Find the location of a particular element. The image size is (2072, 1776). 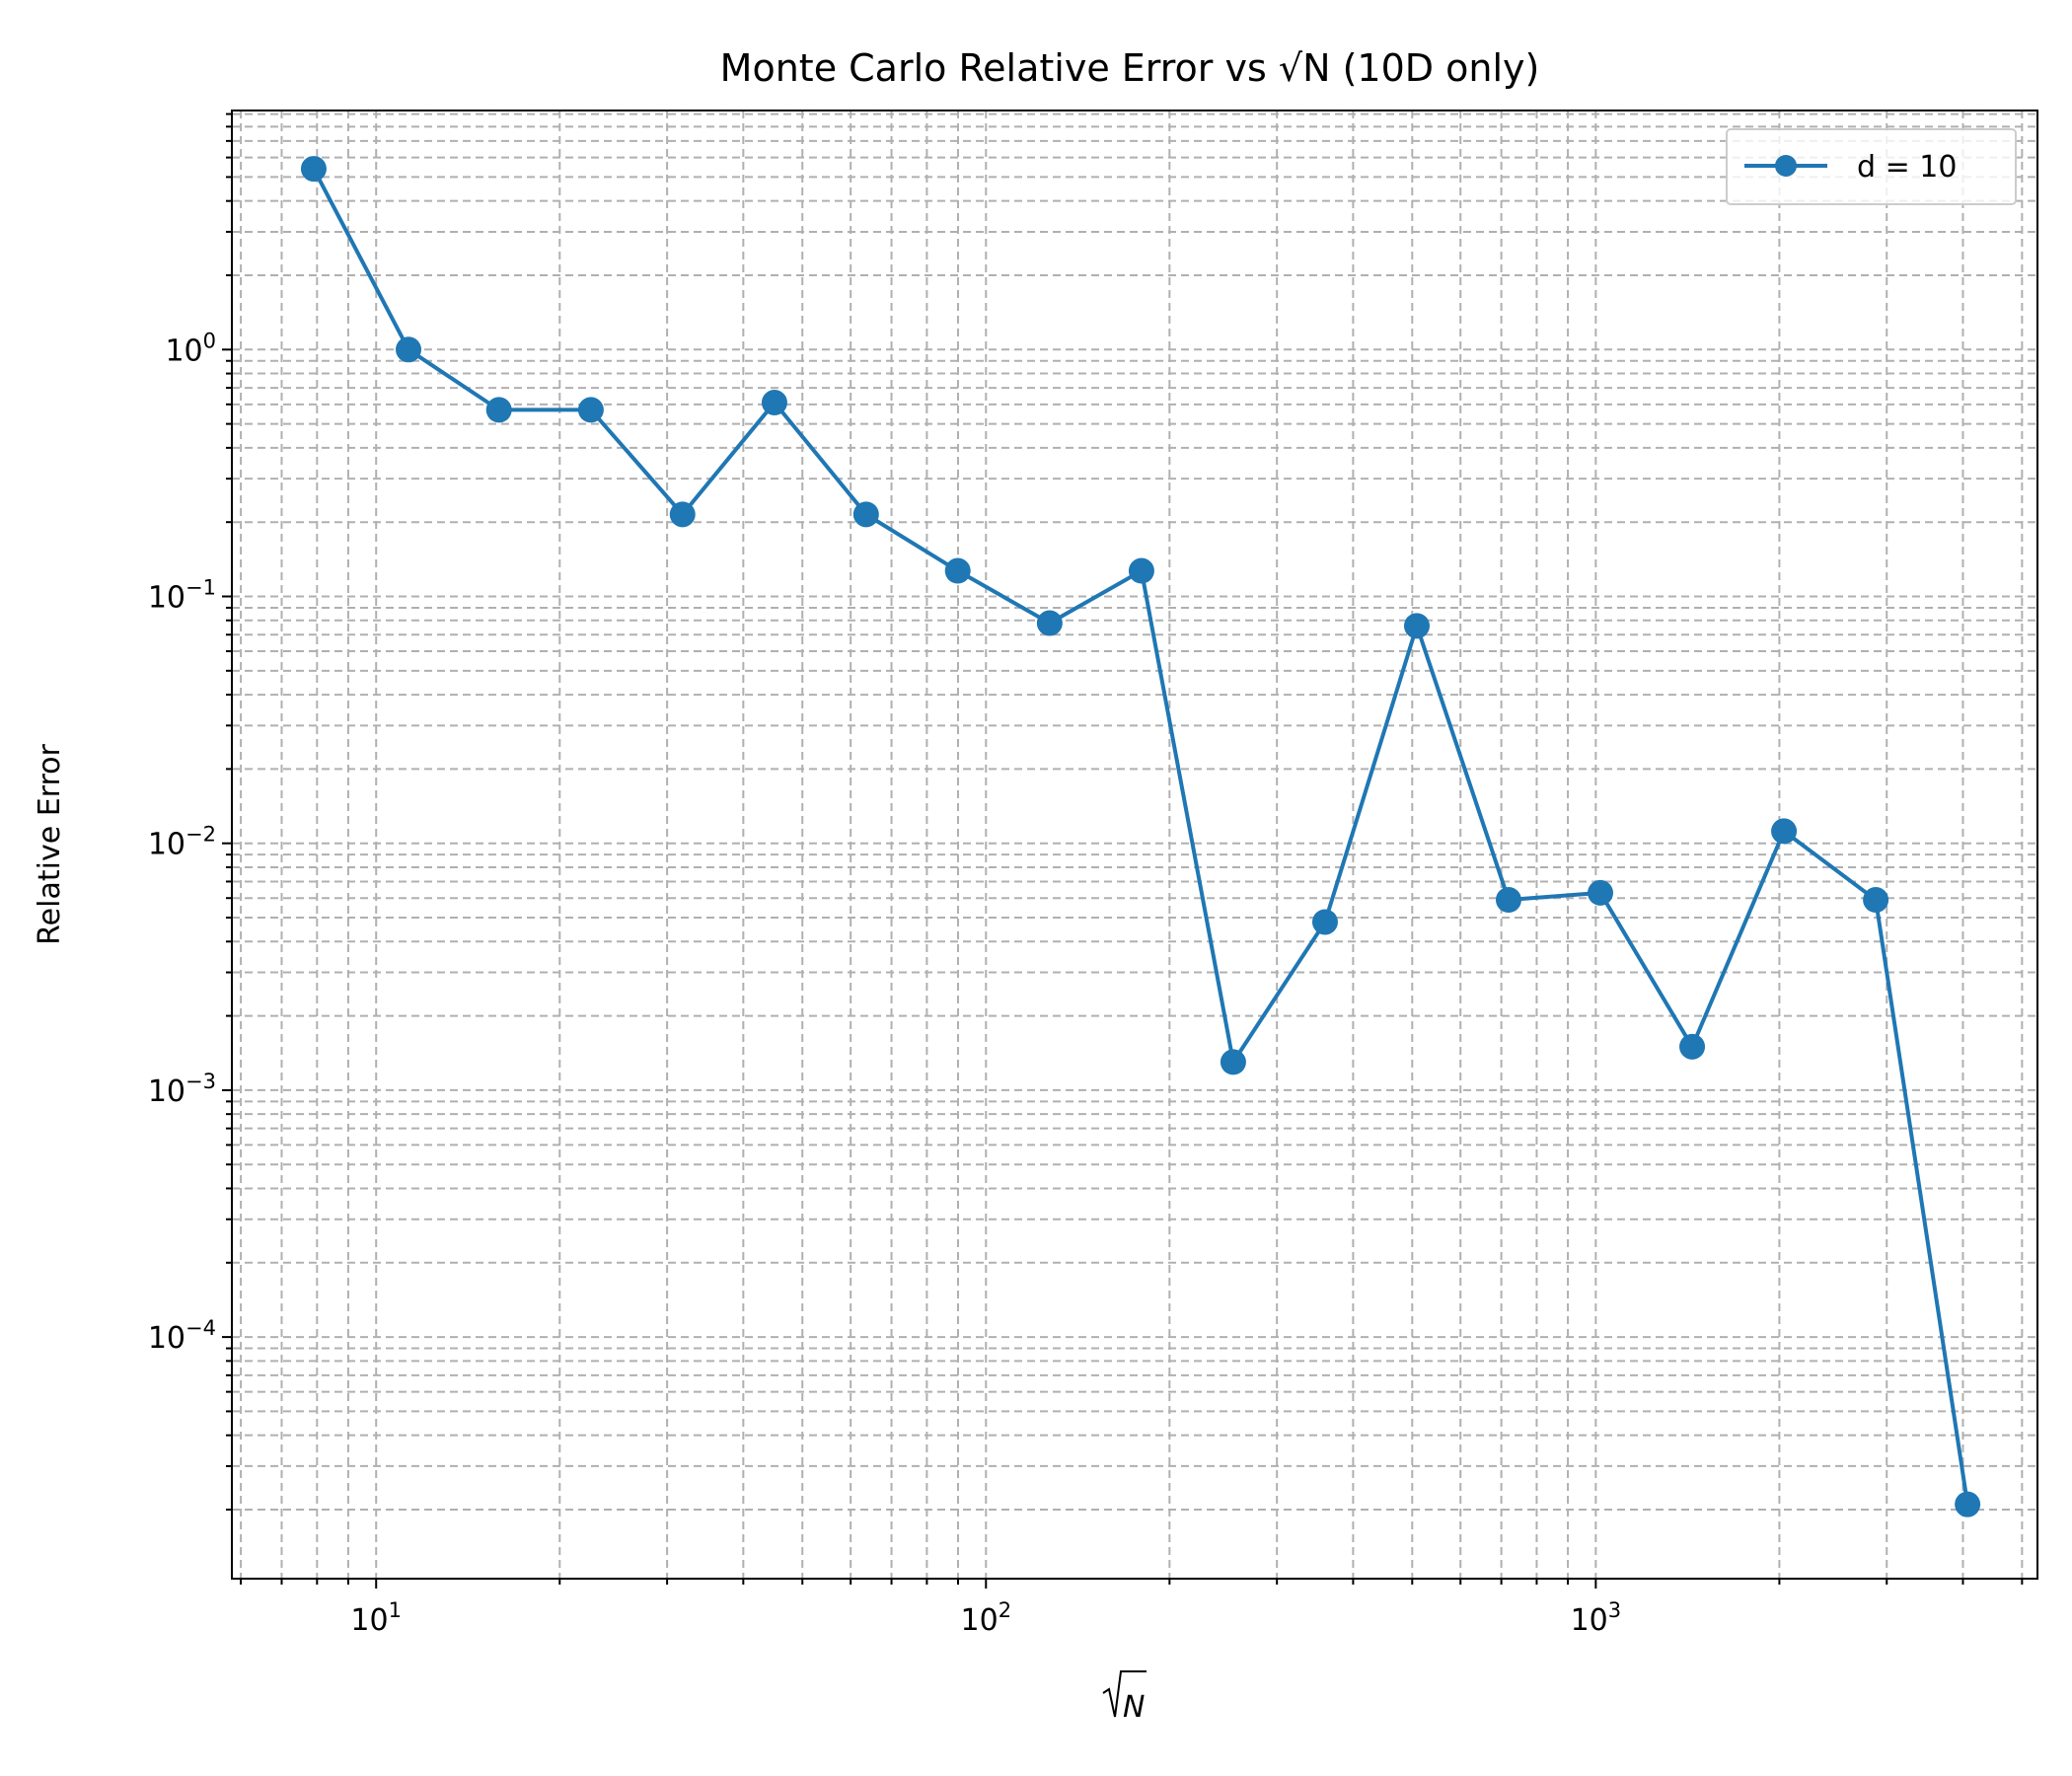

legend-marker-sample is located at coordinates (1786, 166).